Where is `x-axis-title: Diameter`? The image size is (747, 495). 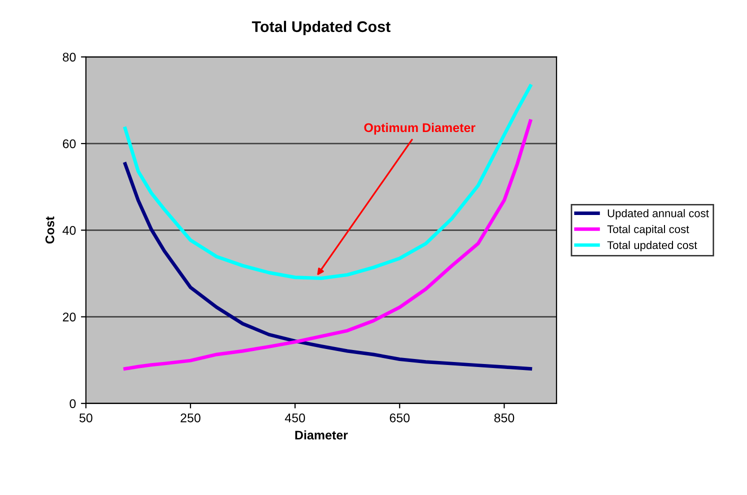 x-axis-title: Diameter is located at coordinates (321, 435).